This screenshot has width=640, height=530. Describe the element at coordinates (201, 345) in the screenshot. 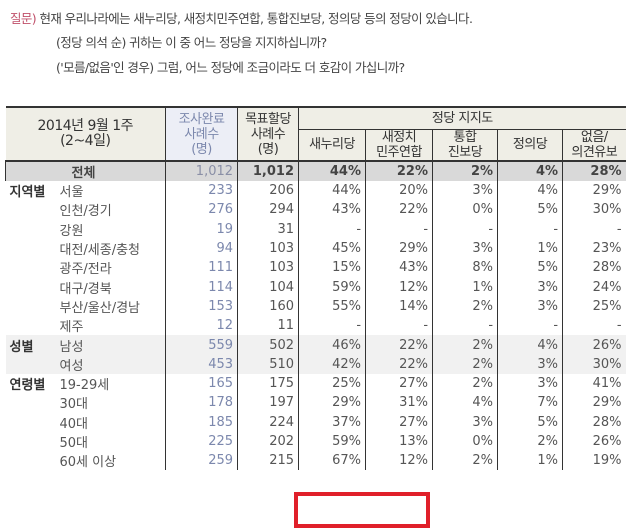

I see `completed-count: 559` at that location.